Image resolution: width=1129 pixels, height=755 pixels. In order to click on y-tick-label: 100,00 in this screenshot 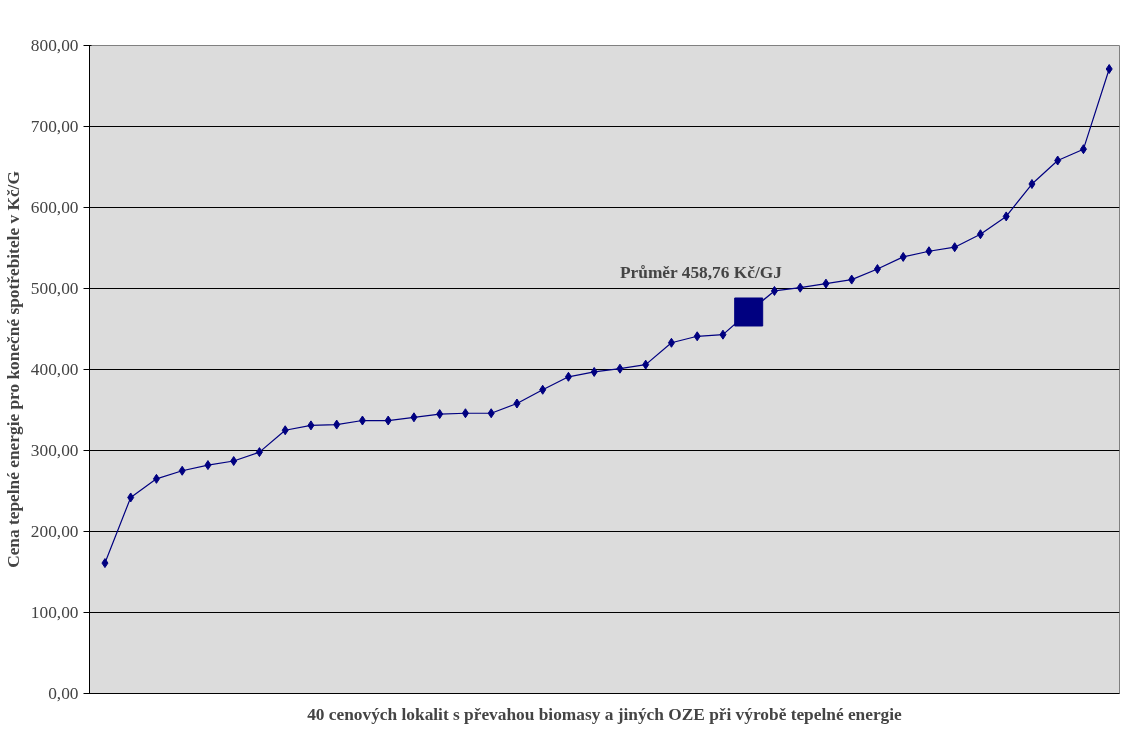, I will do `click(54, 612)`.